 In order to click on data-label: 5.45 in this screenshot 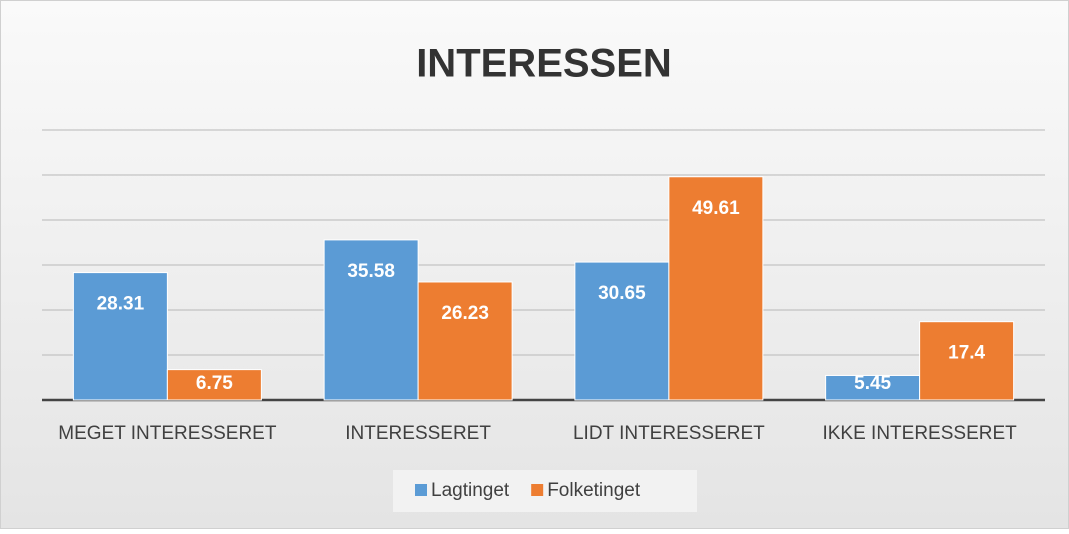, I will do `click(872, 383)`.